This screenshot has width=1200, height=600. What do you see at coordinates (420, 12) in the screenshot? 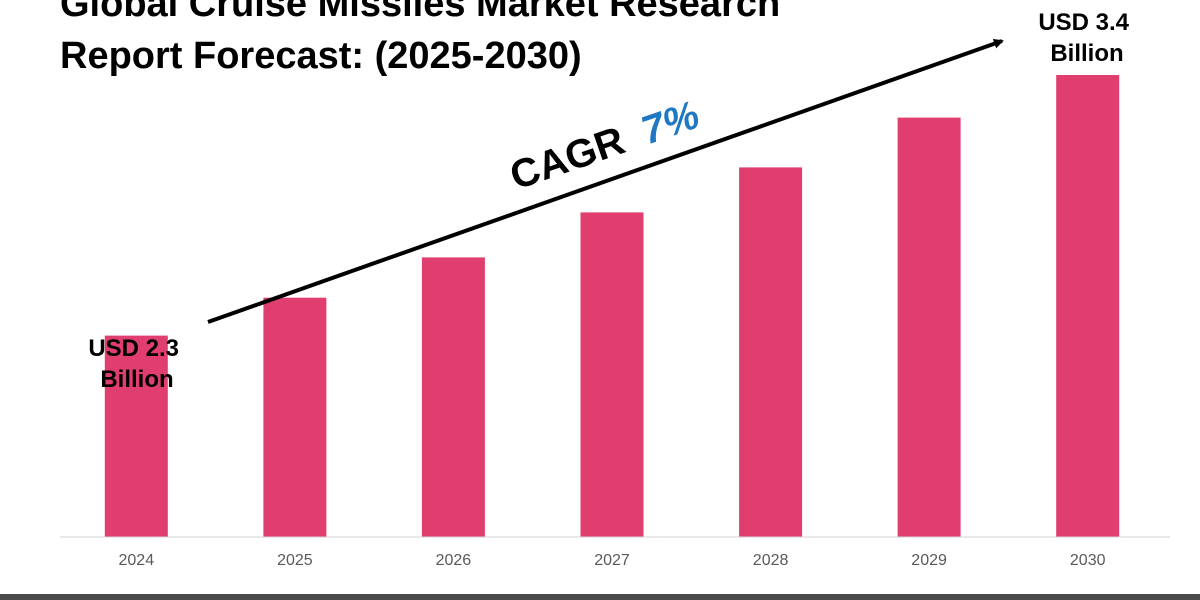
I see `chart-title-line-1: Global Cruise Missiles Market Research` at bounding box center [420, 12].